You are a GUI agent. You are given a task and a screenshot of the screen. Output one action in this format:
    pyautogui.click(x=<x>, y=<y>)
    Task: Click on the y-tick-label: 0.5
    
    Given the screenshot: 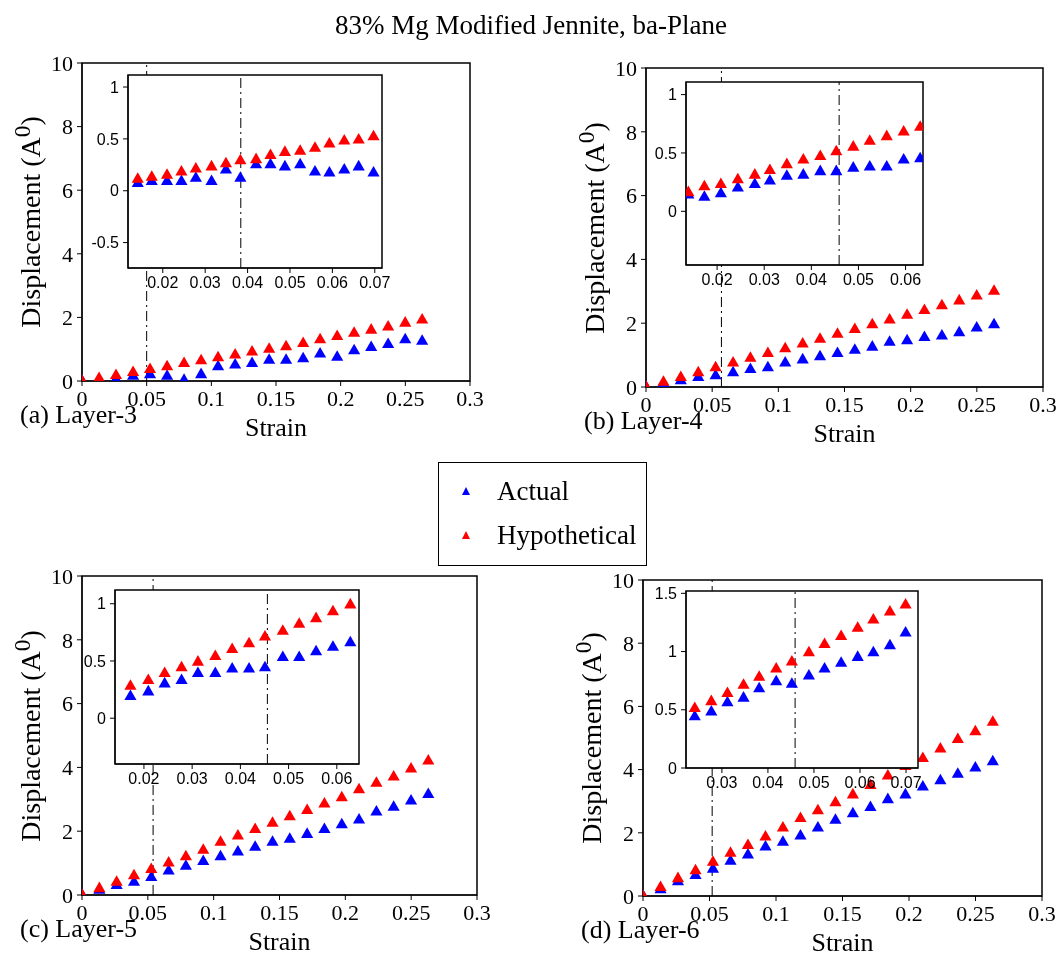 What is the action you would take?
    pyautogui.click(x=108, y=139)
    